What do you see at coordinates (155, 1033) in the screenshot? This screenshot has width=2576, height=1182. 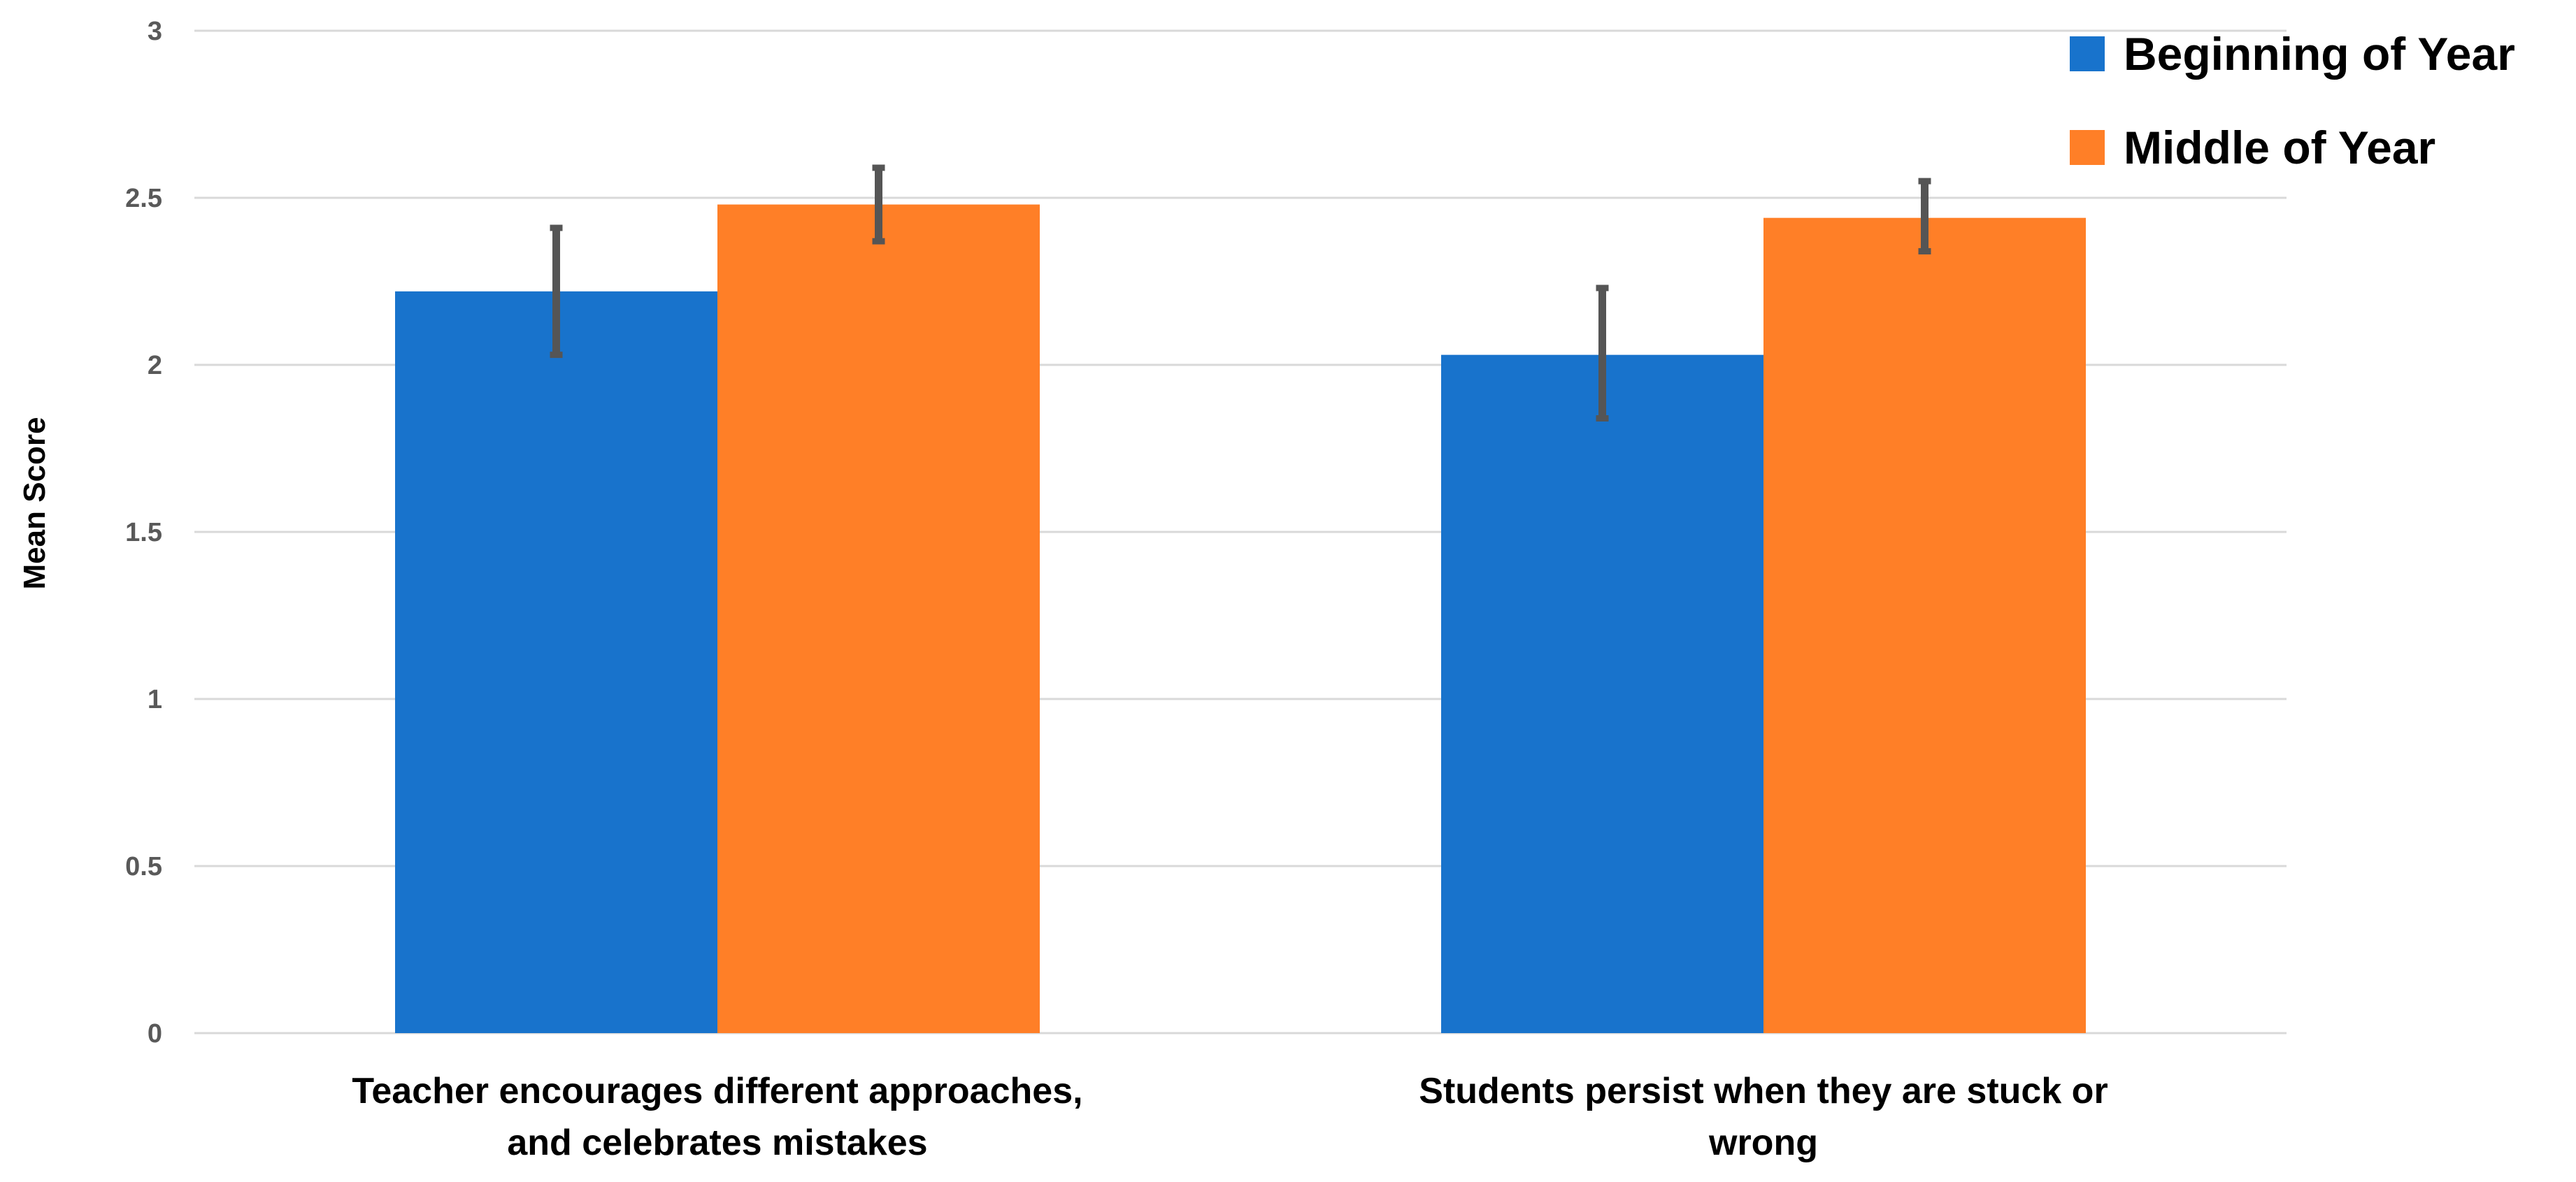 I see `y-tick-label: 0` at bounding box center [155, 1033].